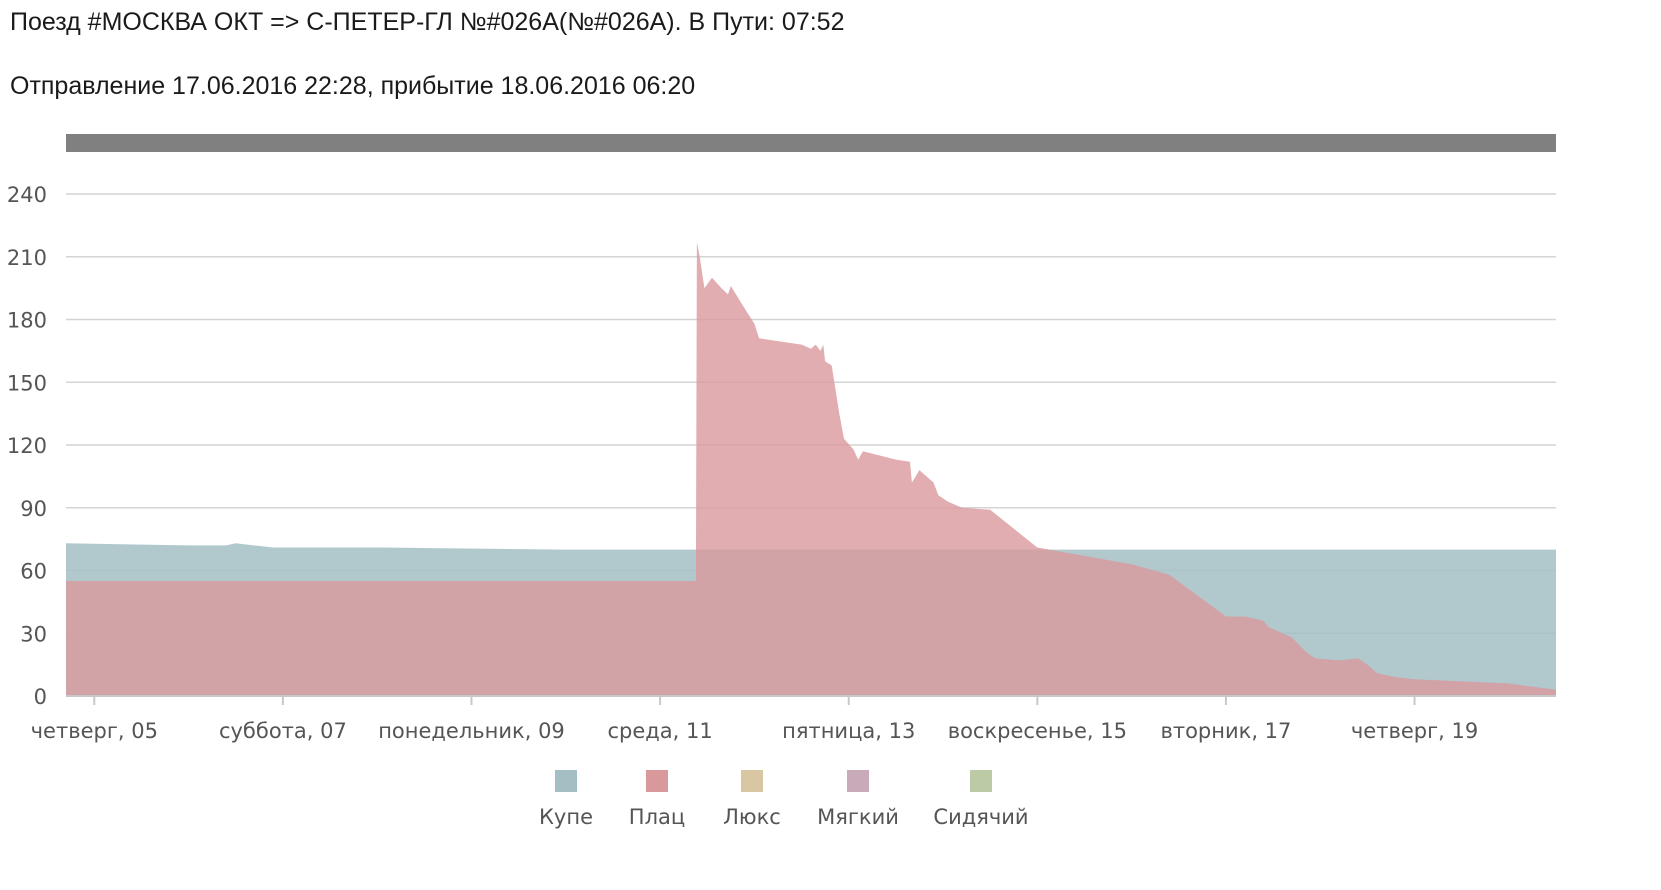 This screenshot has height=890, width=1661. I want to click on legend-label-1: Плац, so click(657, 817).